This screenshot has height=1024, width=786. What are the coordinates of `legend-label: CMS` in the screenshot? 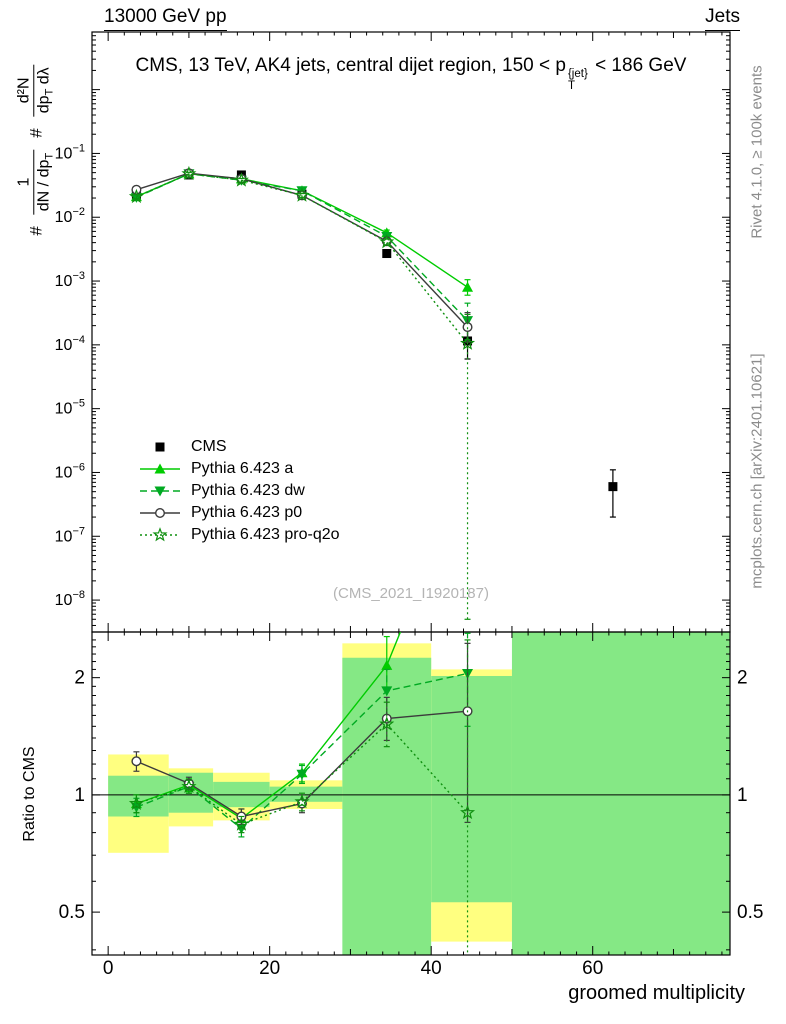 It's located at (209, 446).